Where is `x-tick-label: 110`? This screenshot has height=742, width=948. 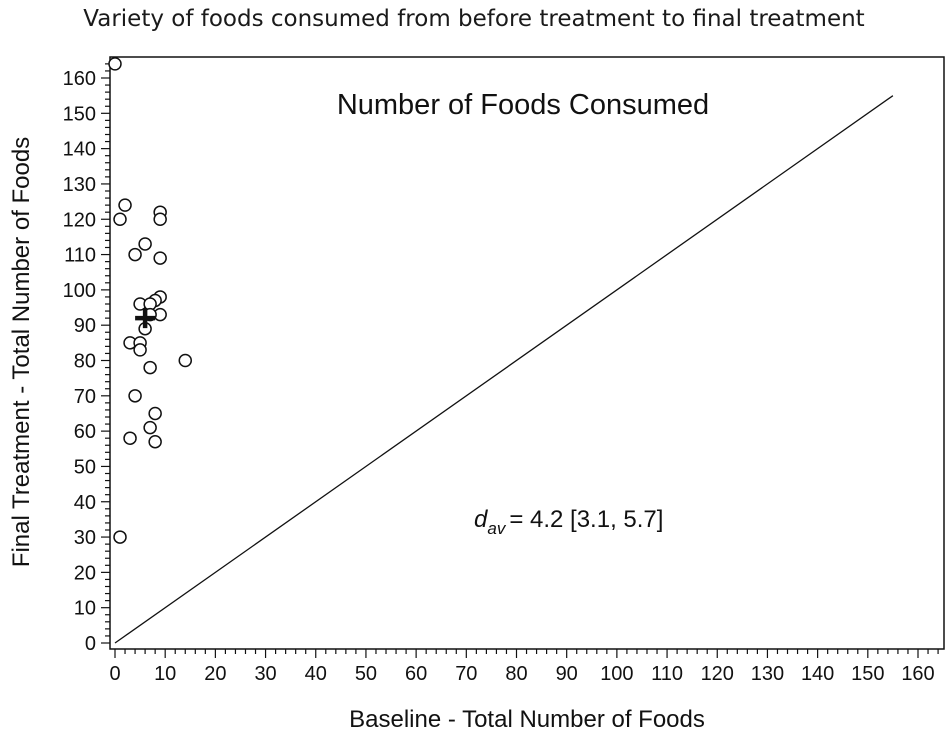
x-tick-label: 110 is located at coordinates (667, 674).